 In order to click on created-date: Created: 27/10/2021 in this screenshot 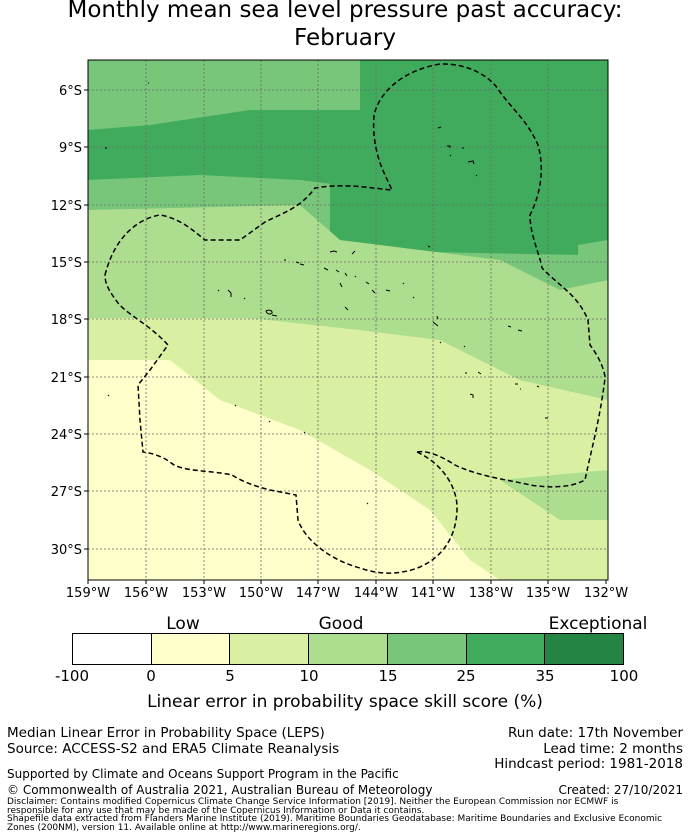, I will do `click(620, 790)`.